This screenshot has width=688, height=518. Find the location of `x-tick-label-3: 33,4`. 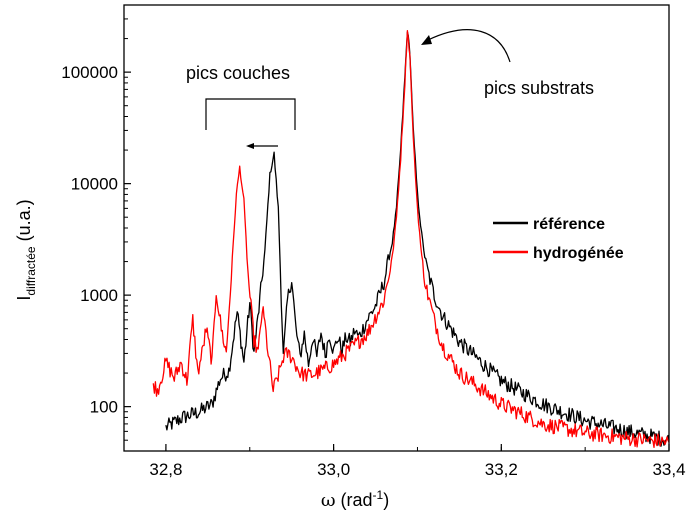

x-tick-label-3: 33,4 is located at coordinates (668, 469).